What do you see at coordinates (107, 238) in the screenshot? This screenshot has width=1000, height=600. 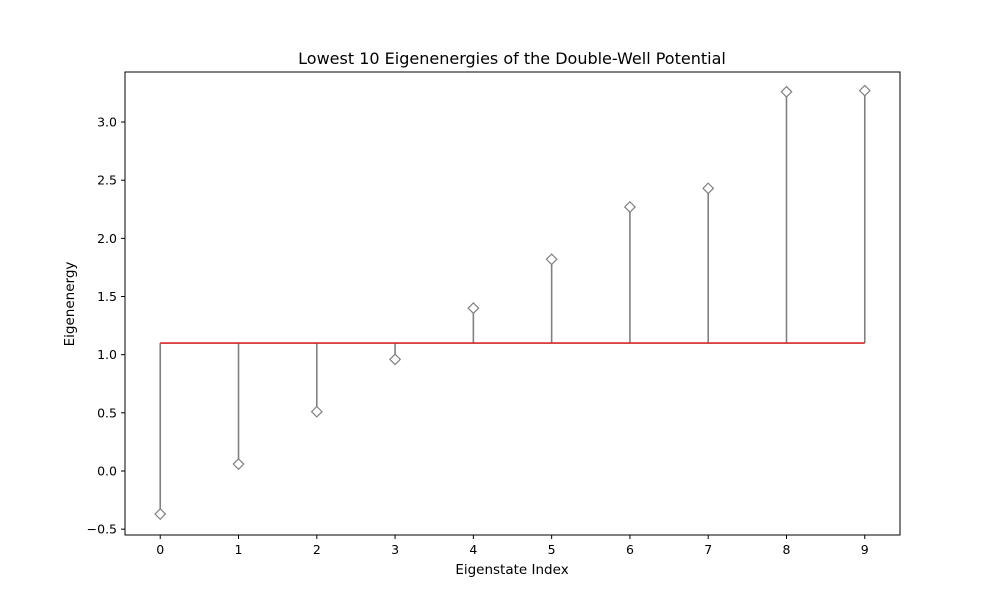 I see `y-tick-label: 2.0` at bounding box center [107, 238].